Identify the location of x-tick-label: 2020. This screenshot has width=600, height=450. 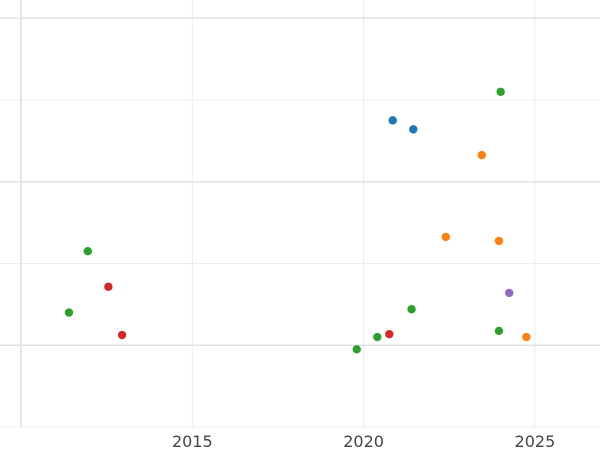
(363, 441).